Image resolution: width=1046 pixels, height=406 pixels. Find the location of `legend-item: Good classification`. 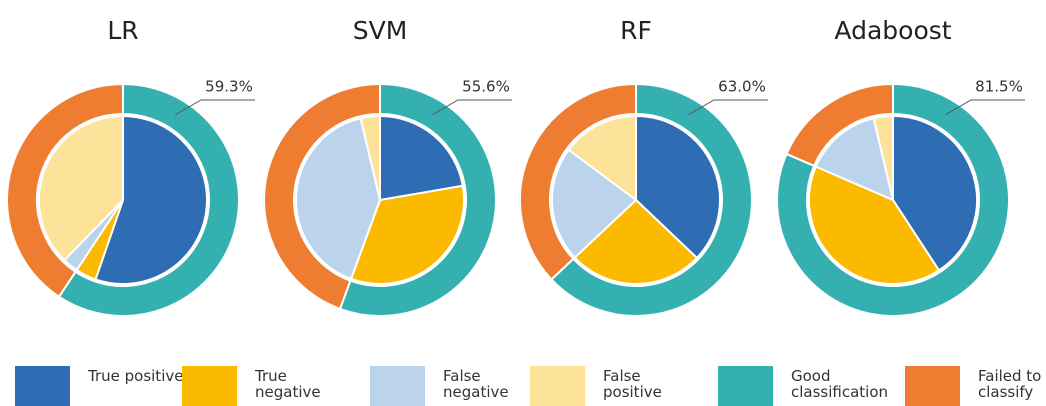

legend-item: Good classification is located at coordinates (804, 386).